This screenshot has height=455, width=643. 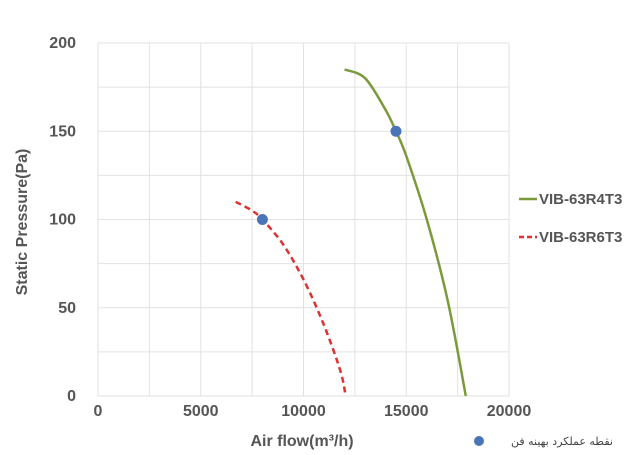 What do you see at coordinates (22, 222) in the screenshot?
I see `y-axis-title: Static Pressure(Pa)` at bounding box center [22, 222].